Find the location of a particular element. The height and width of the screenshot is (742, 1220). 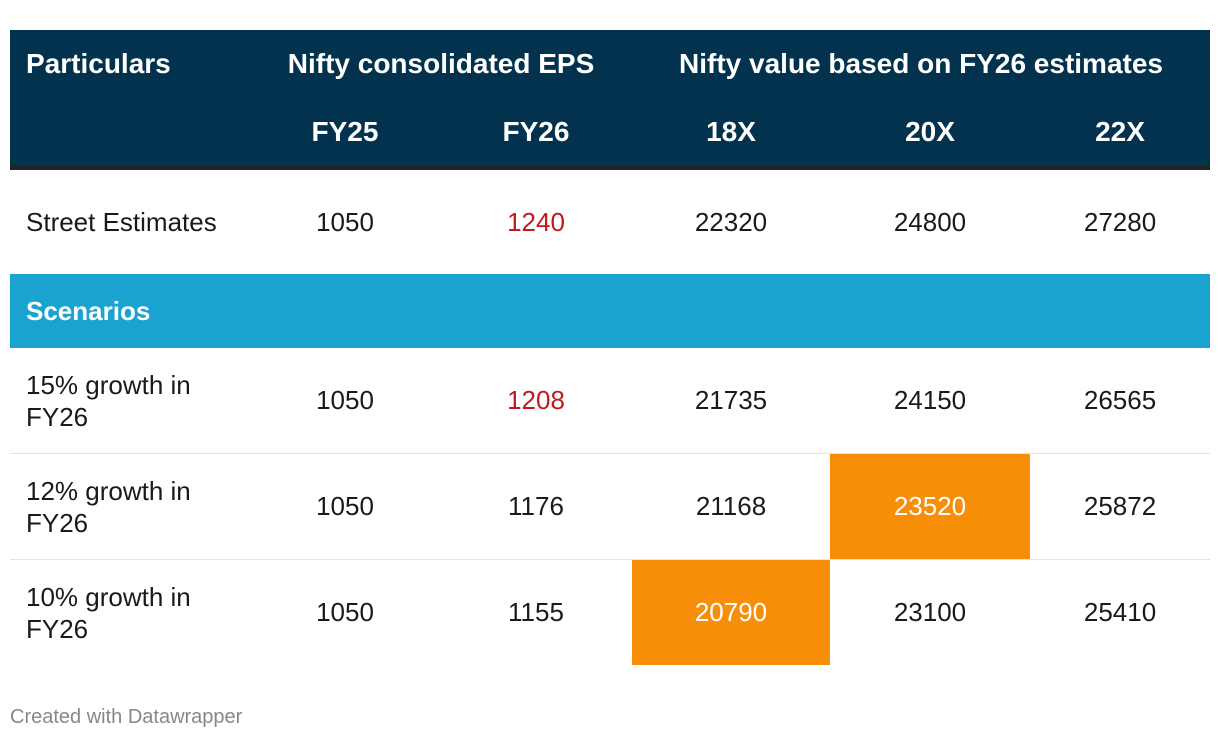

header-22x: 22X is located at coordinates (1120, 131).